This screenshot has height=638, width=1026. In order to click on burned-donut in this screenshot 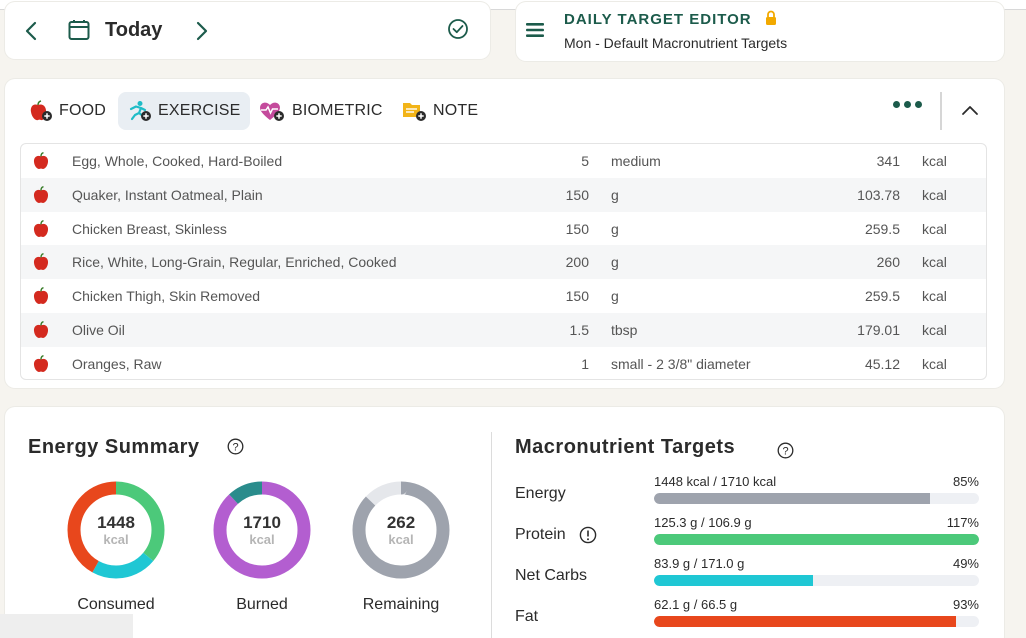, I will do `click(262, 530)`.